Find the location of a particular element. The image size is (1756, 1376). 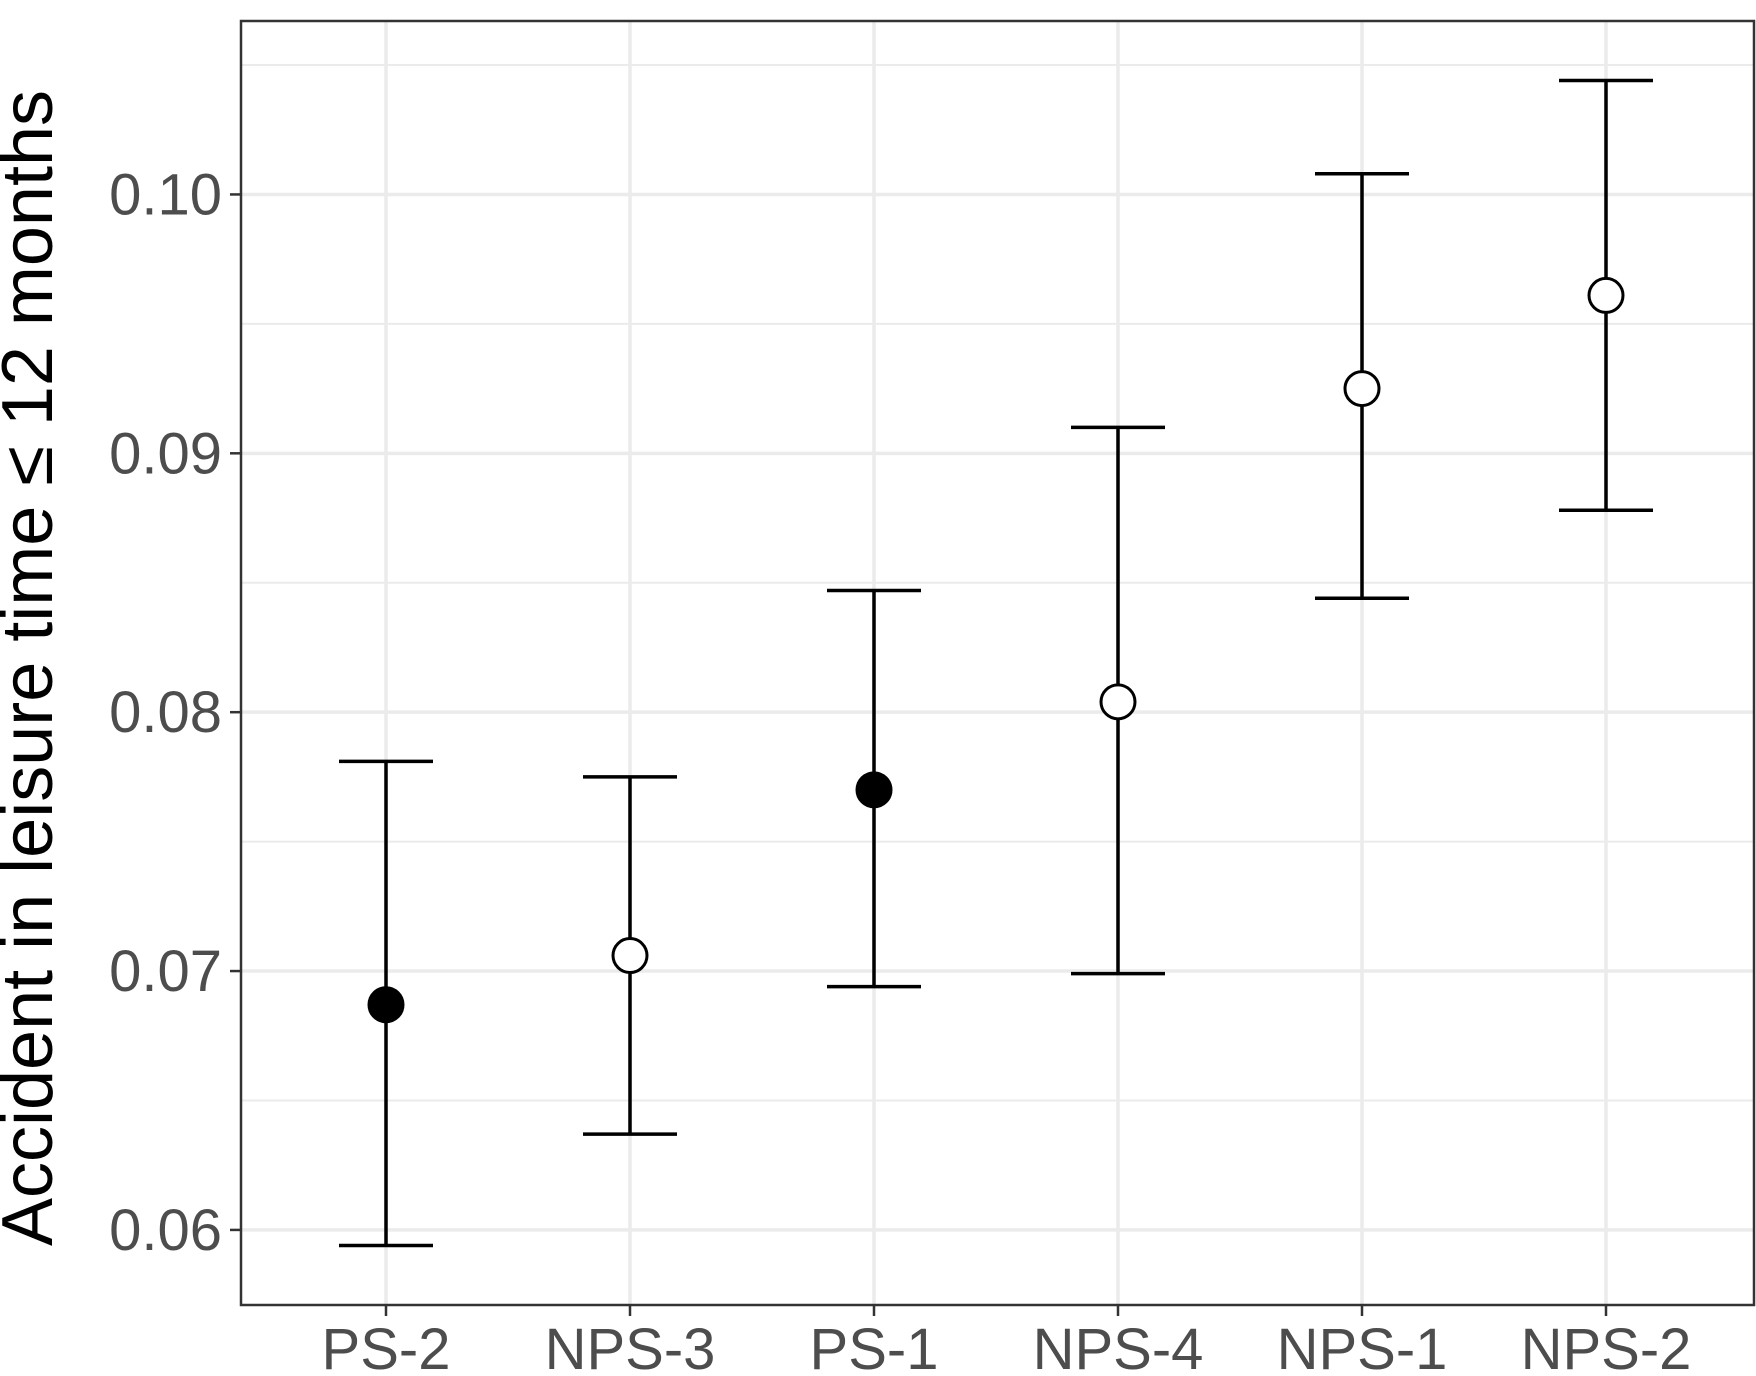

x-tick-label: NPS-3 is located at coordinates (630, 1346).